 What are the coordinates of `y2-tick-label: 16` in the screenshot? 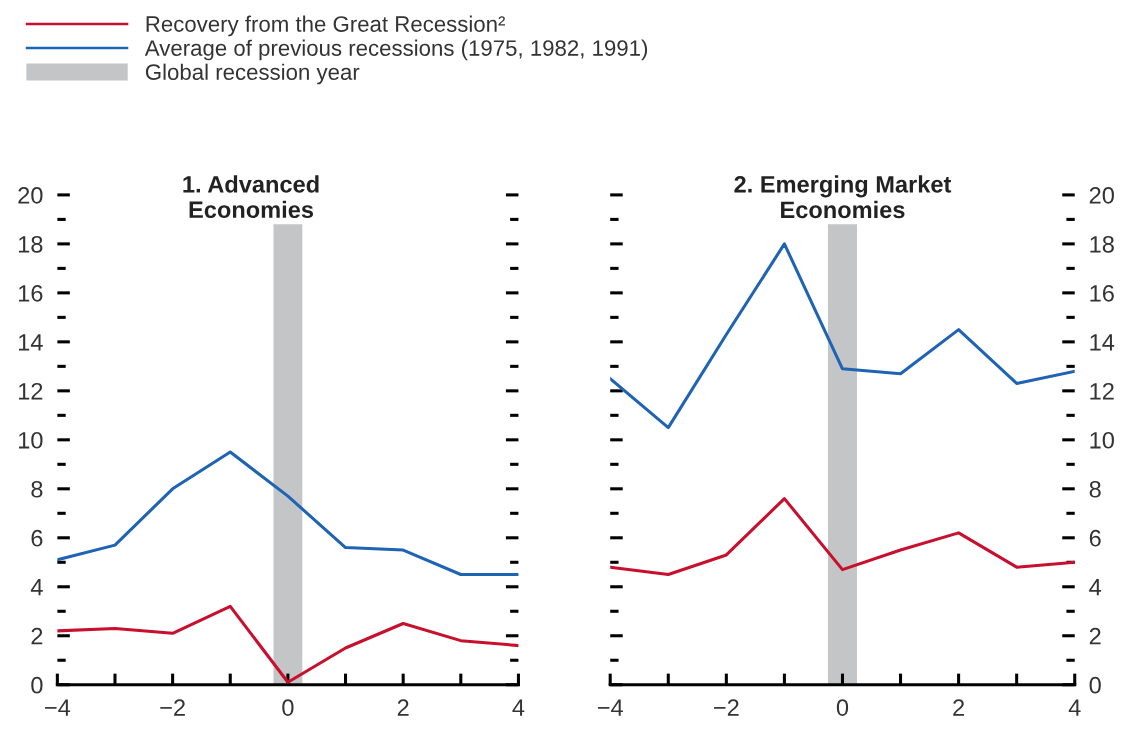 It's located at (1102, 293).